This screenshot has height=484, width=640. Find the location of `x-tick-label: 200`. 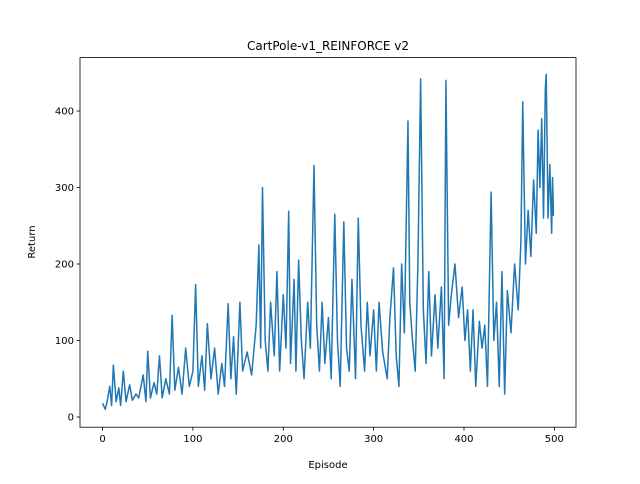

x-tick-label: 200 is located at coordinates (283, 439).